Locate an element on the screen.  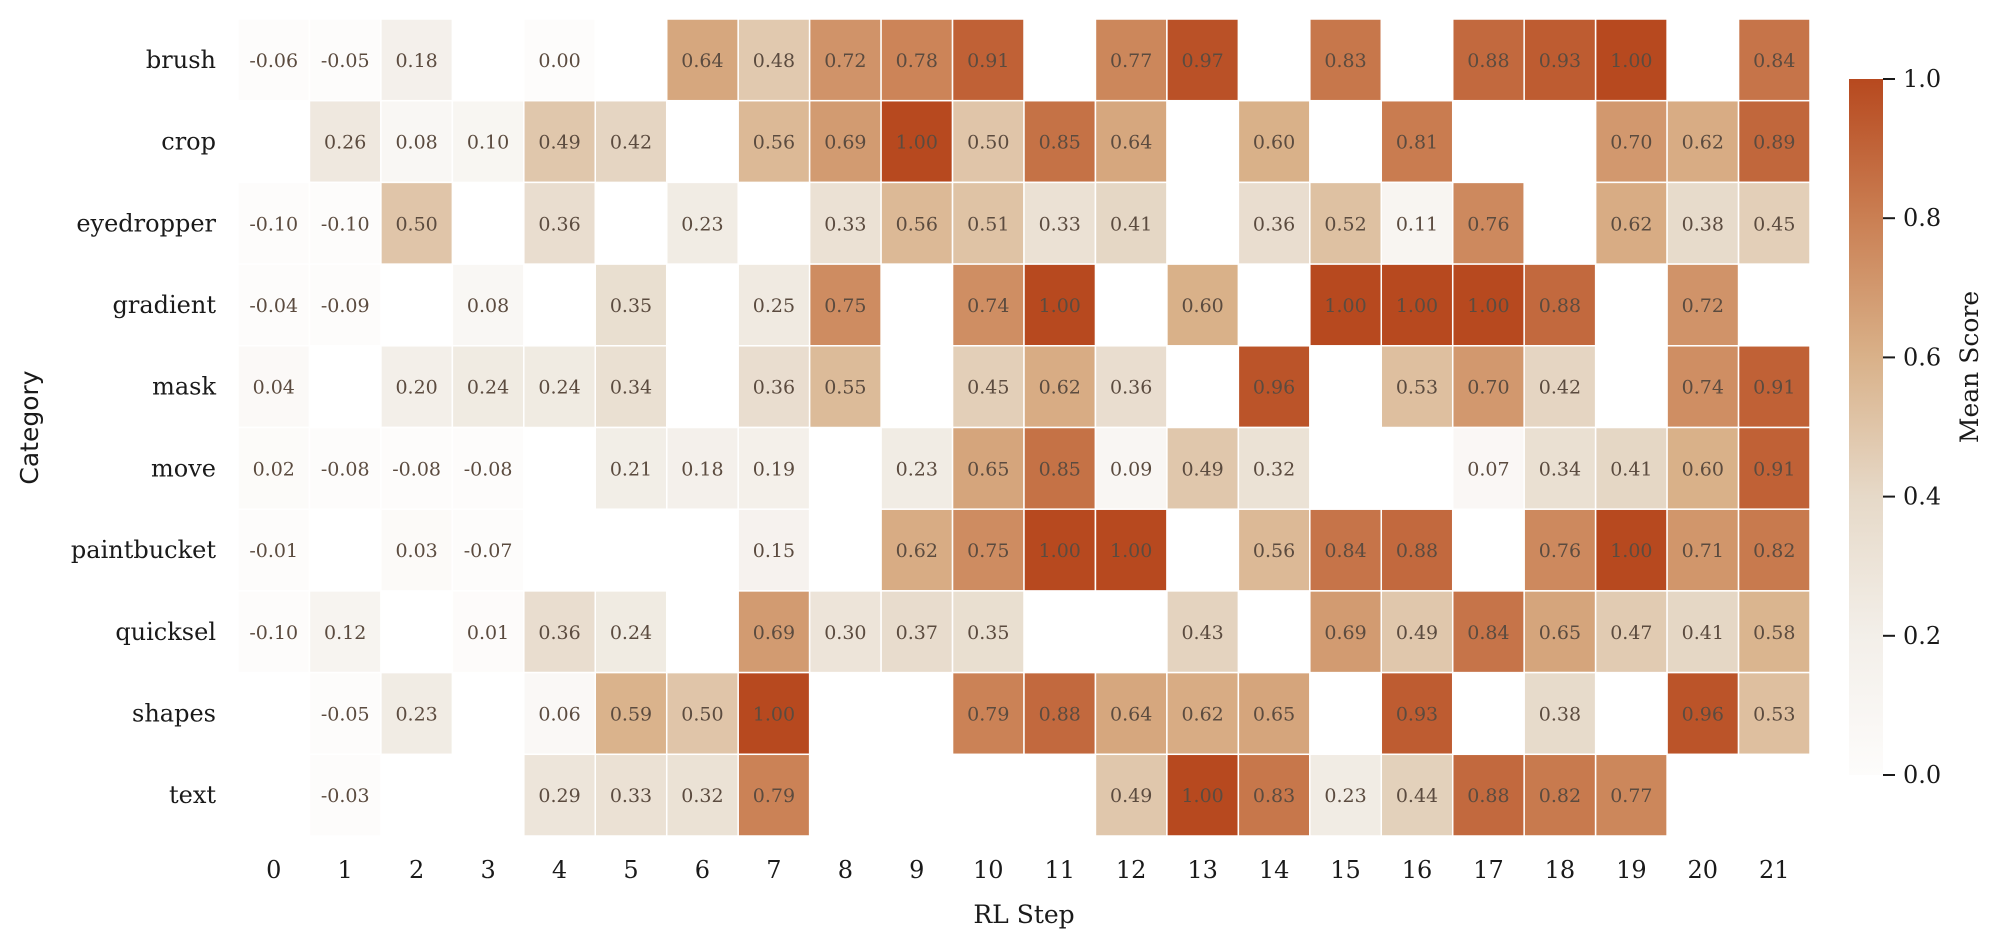
x-tick-label: 4 is located at coordinates (559, 870).